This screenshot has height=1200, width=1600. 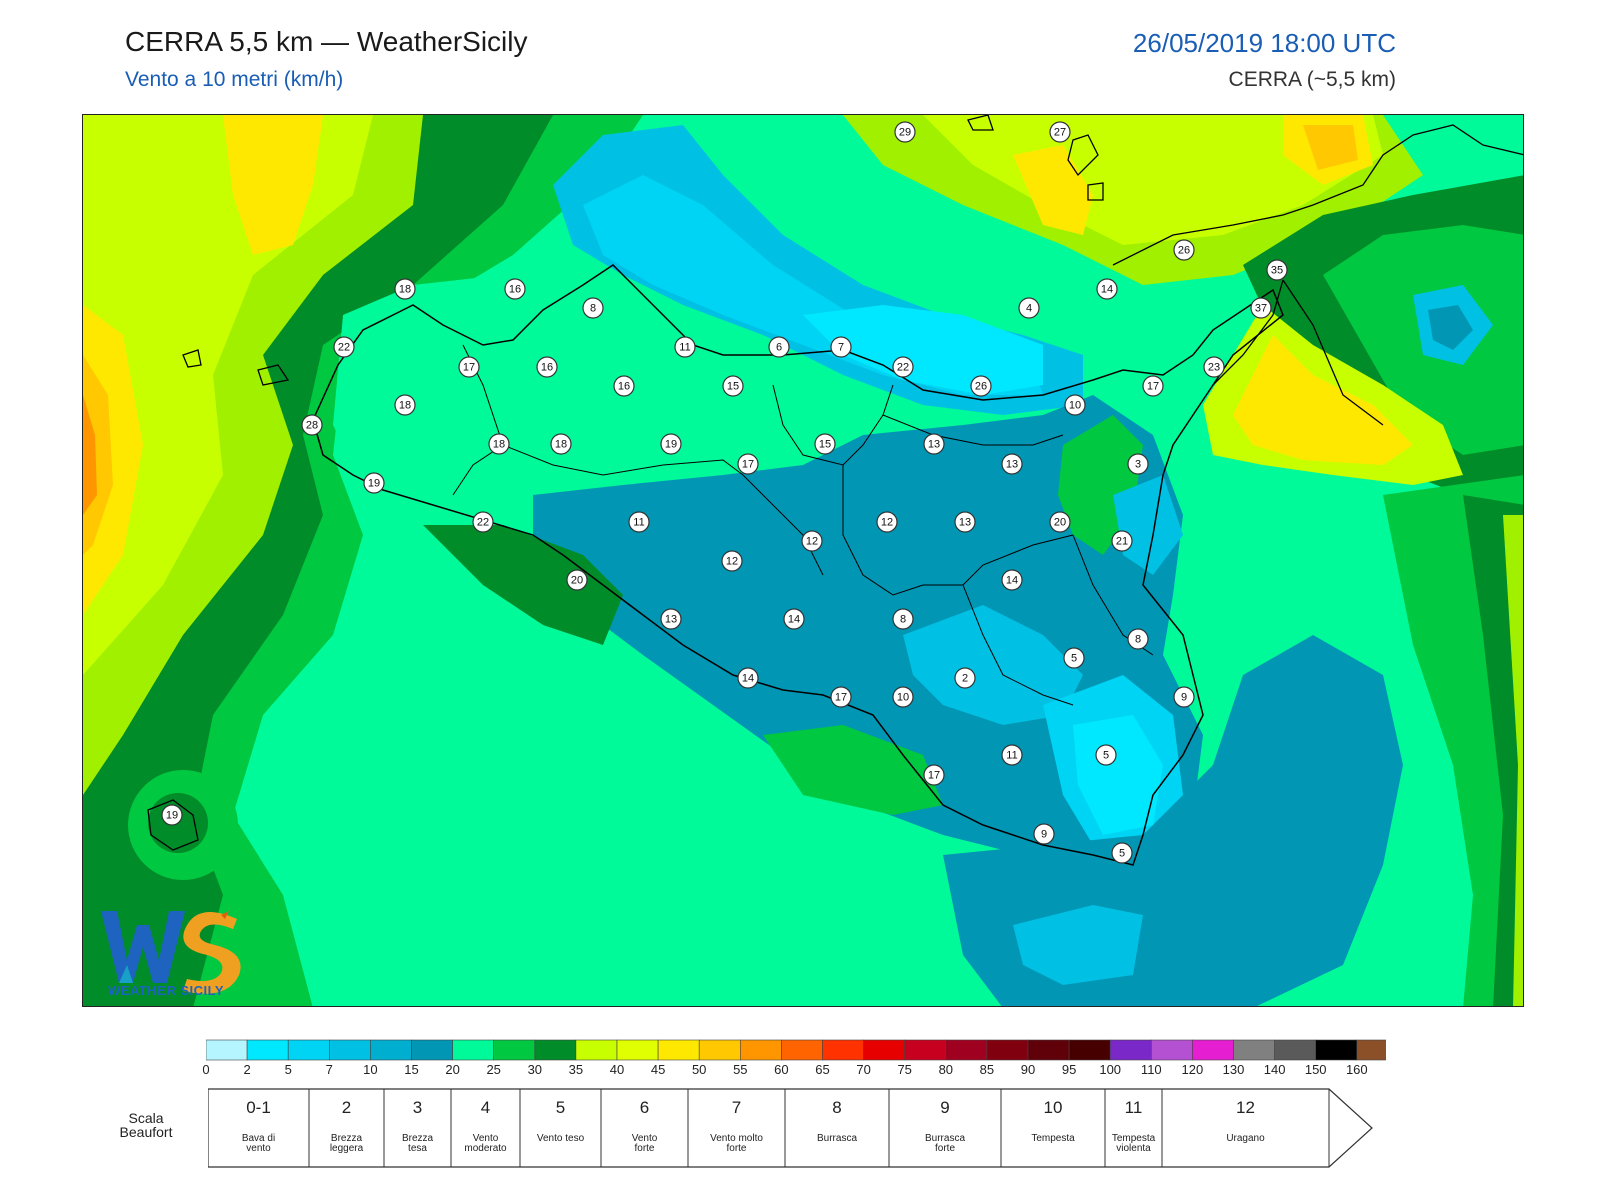 What do you see at coordinates (905, 133) in the screenshot?
I see `station-value: 29` at bounding box center [905, 133].